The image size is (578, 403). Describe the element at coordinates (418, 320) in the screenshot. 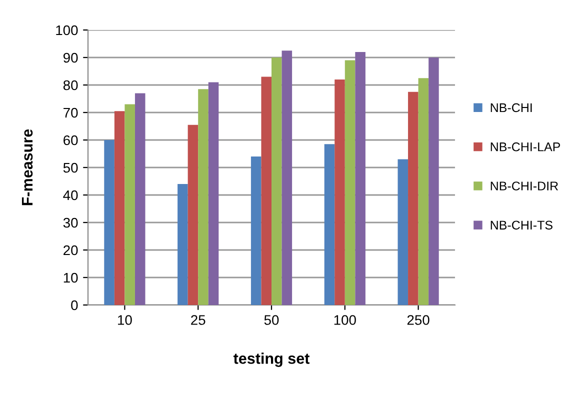

I see `x-tick-label: 250` at that location.